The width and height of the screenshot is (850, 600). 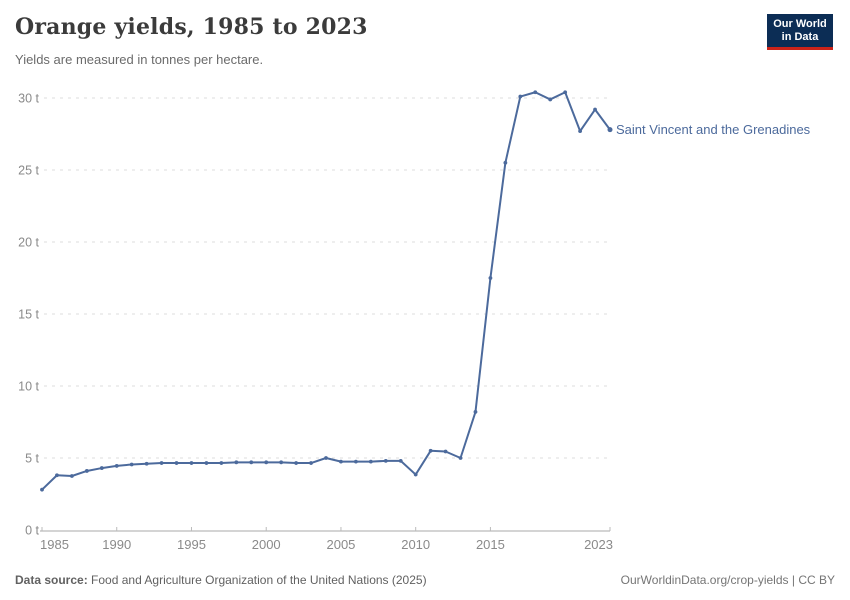 What do you see at coordinates (28, 243) in the screenshot?
I see `y-axis-tick-label: 20 t` at bounding box center [28, 243].